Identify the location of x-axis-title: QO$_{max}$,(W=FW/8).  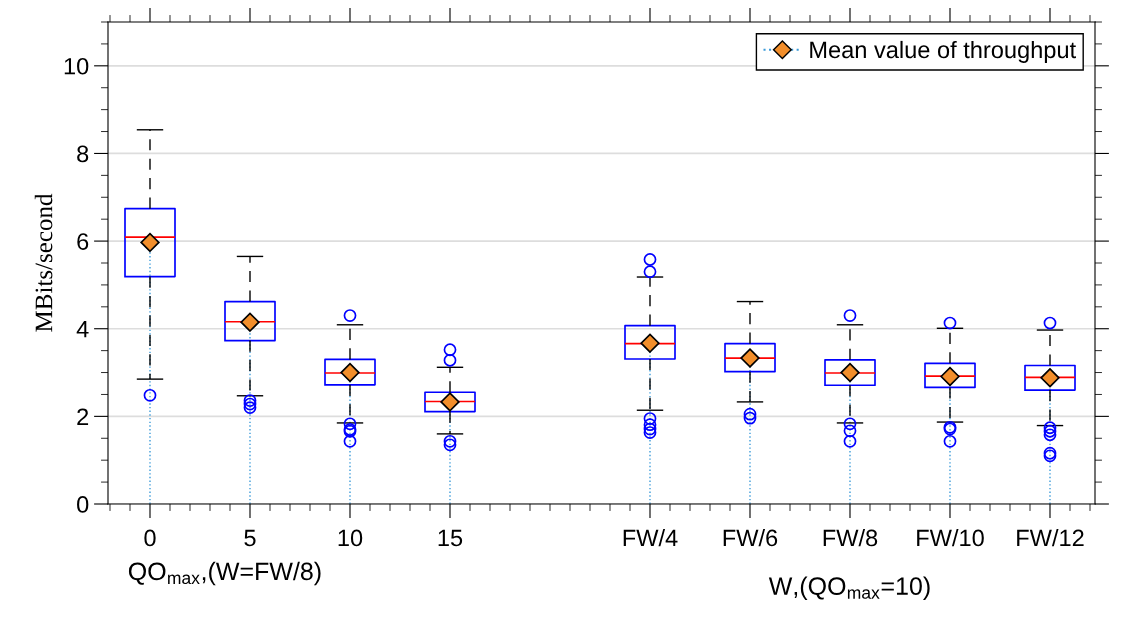
(224, 573).